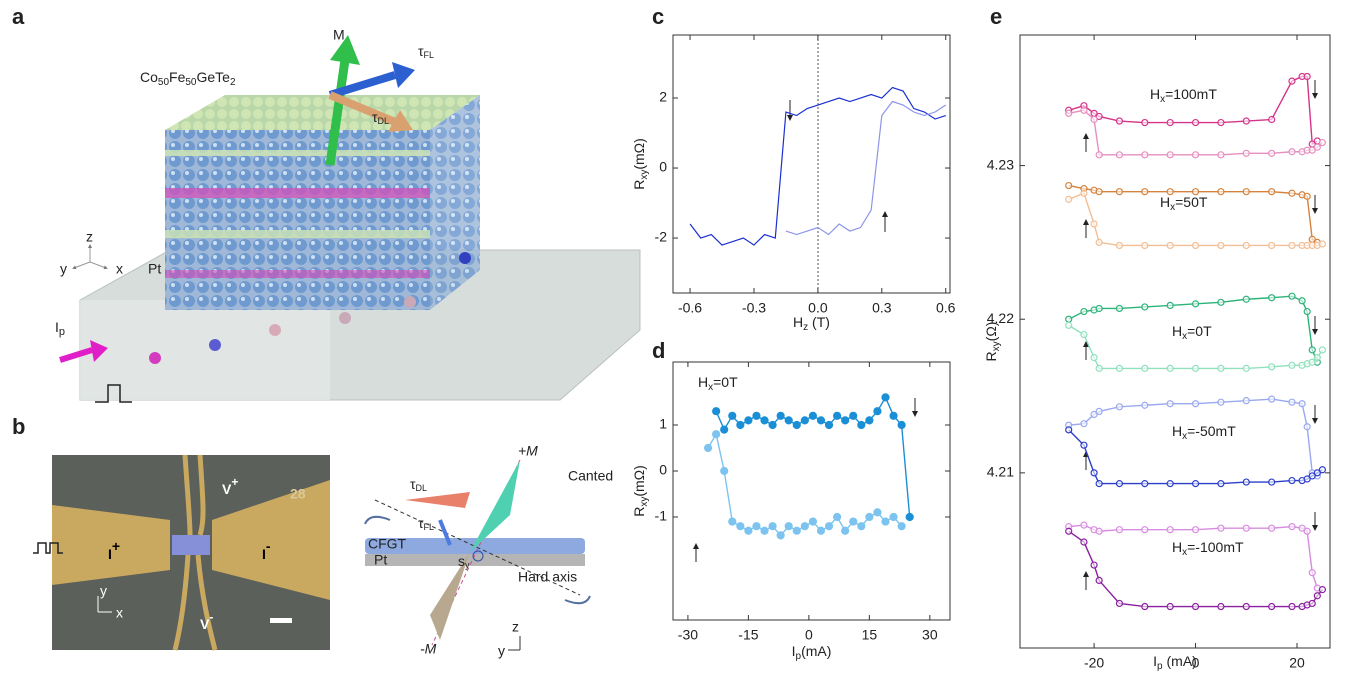 The image size is (1347, 673). What do you see at coordinates (1183, 95) in the screenshot?
I see `annotation: Hx=100mT` at bounding box center [1183, 95].